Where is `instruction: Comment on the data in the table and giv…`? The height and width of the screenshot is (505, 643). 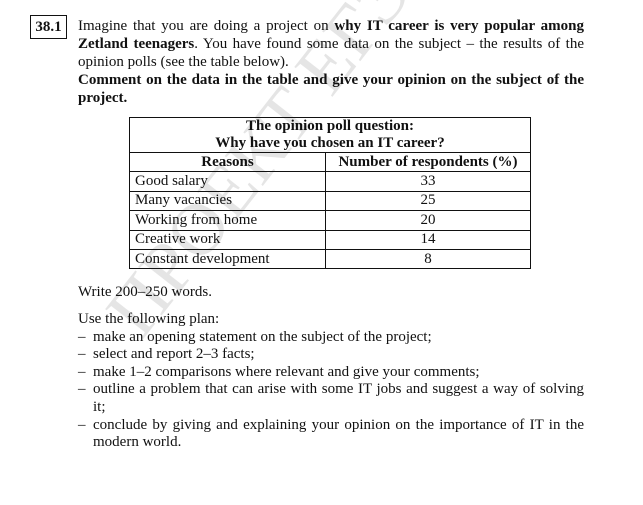
instruction: Comment on the data in the table and giv… is located at coordinates (331, 89).